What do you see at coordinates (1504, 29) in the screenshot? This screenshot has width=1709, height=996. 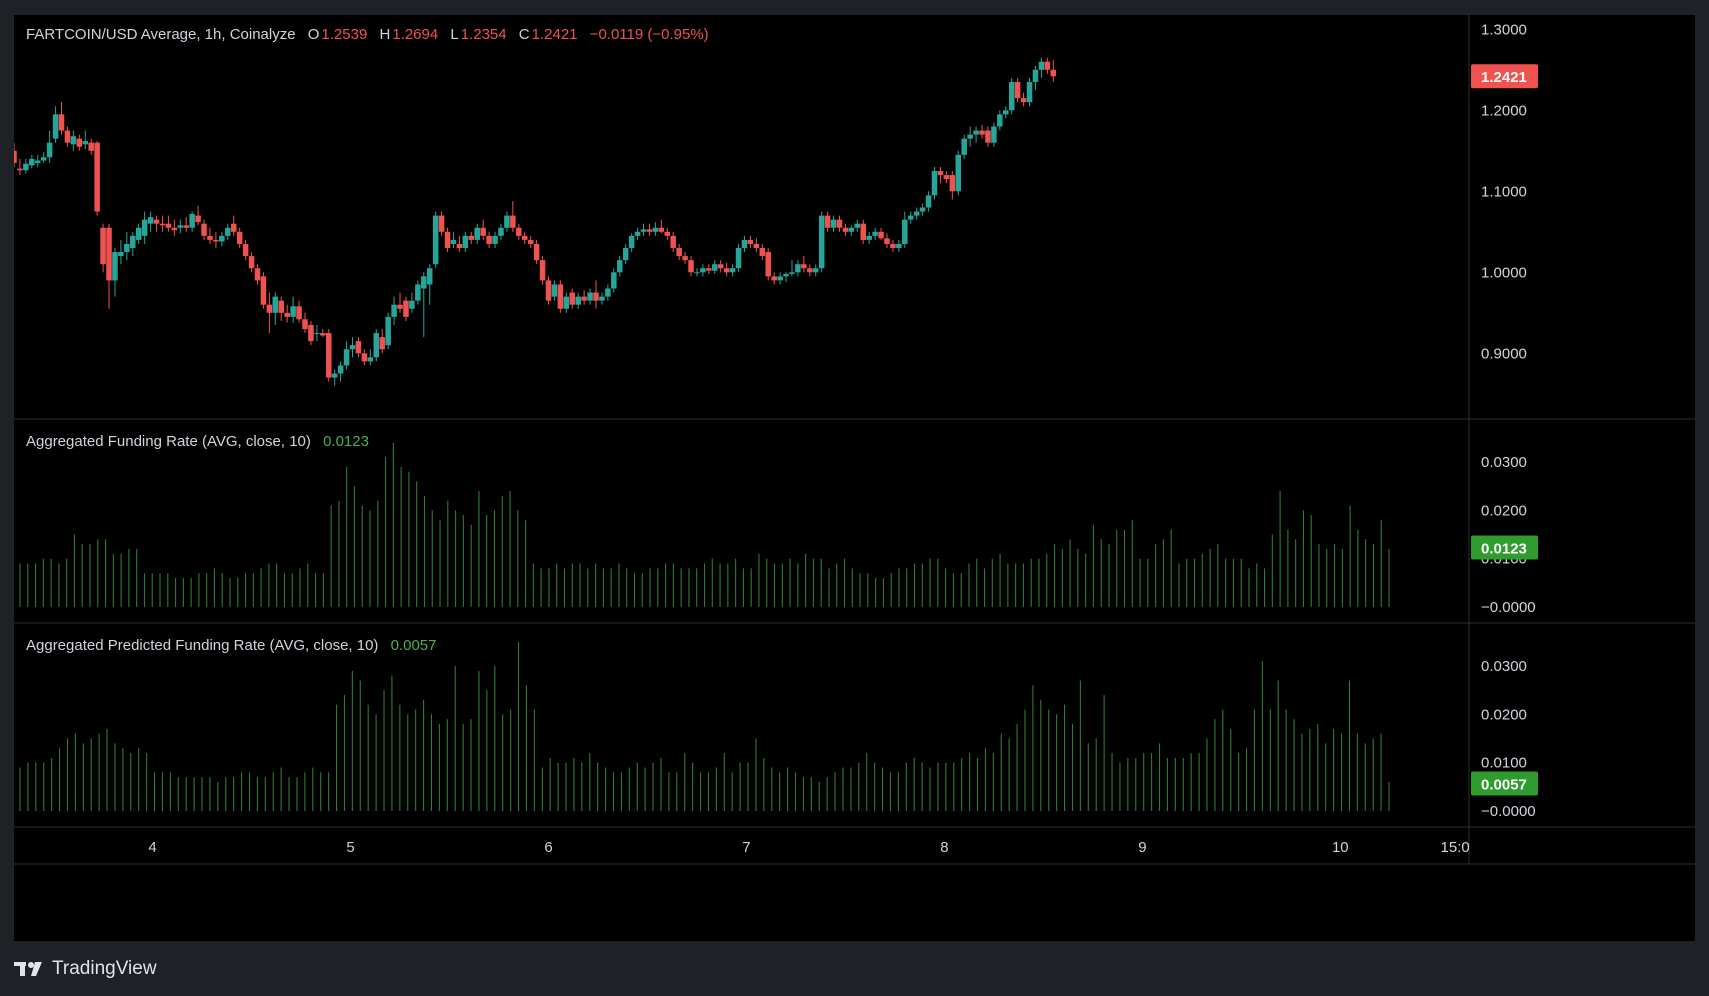 I see `price-tick-label: 1.3000` at bounding box center [1504, 29].